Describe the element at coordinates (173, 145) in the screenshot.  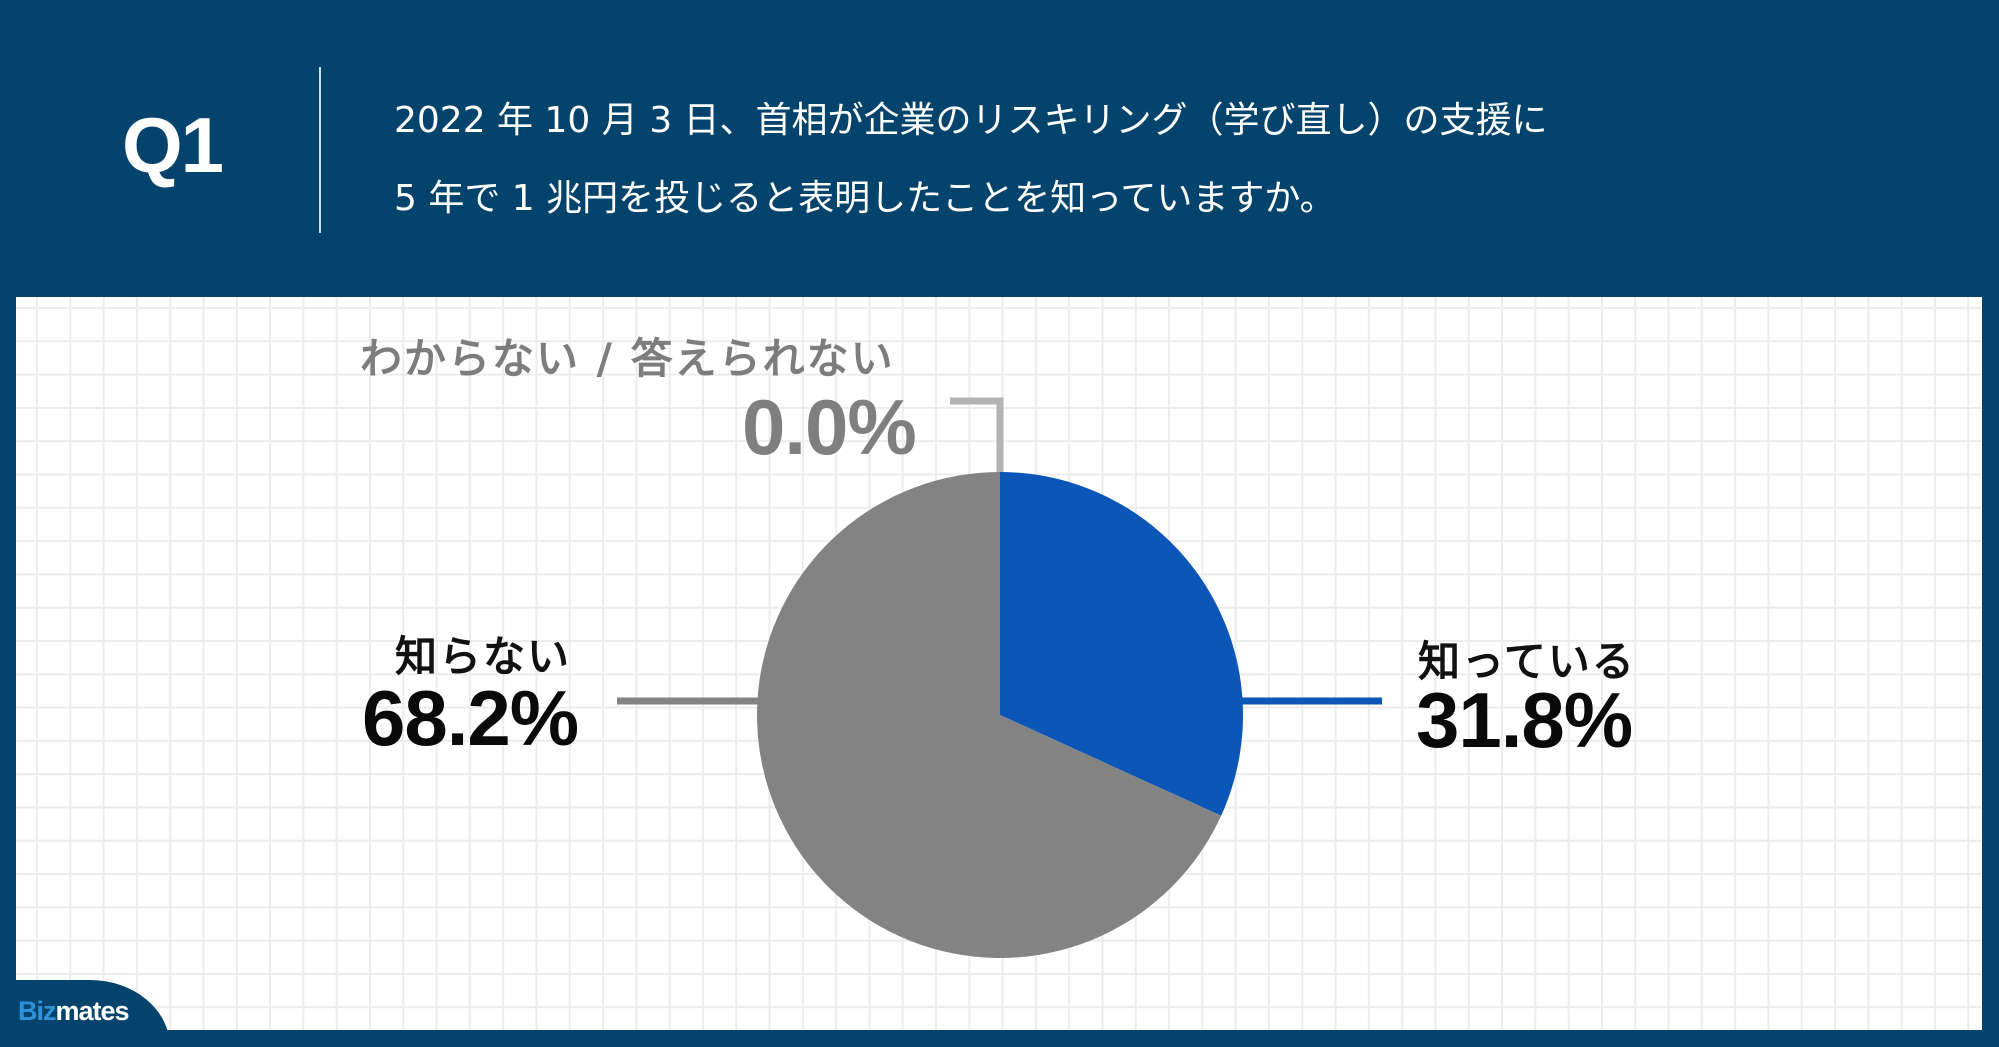
I see `question-number: Q1` at that location.